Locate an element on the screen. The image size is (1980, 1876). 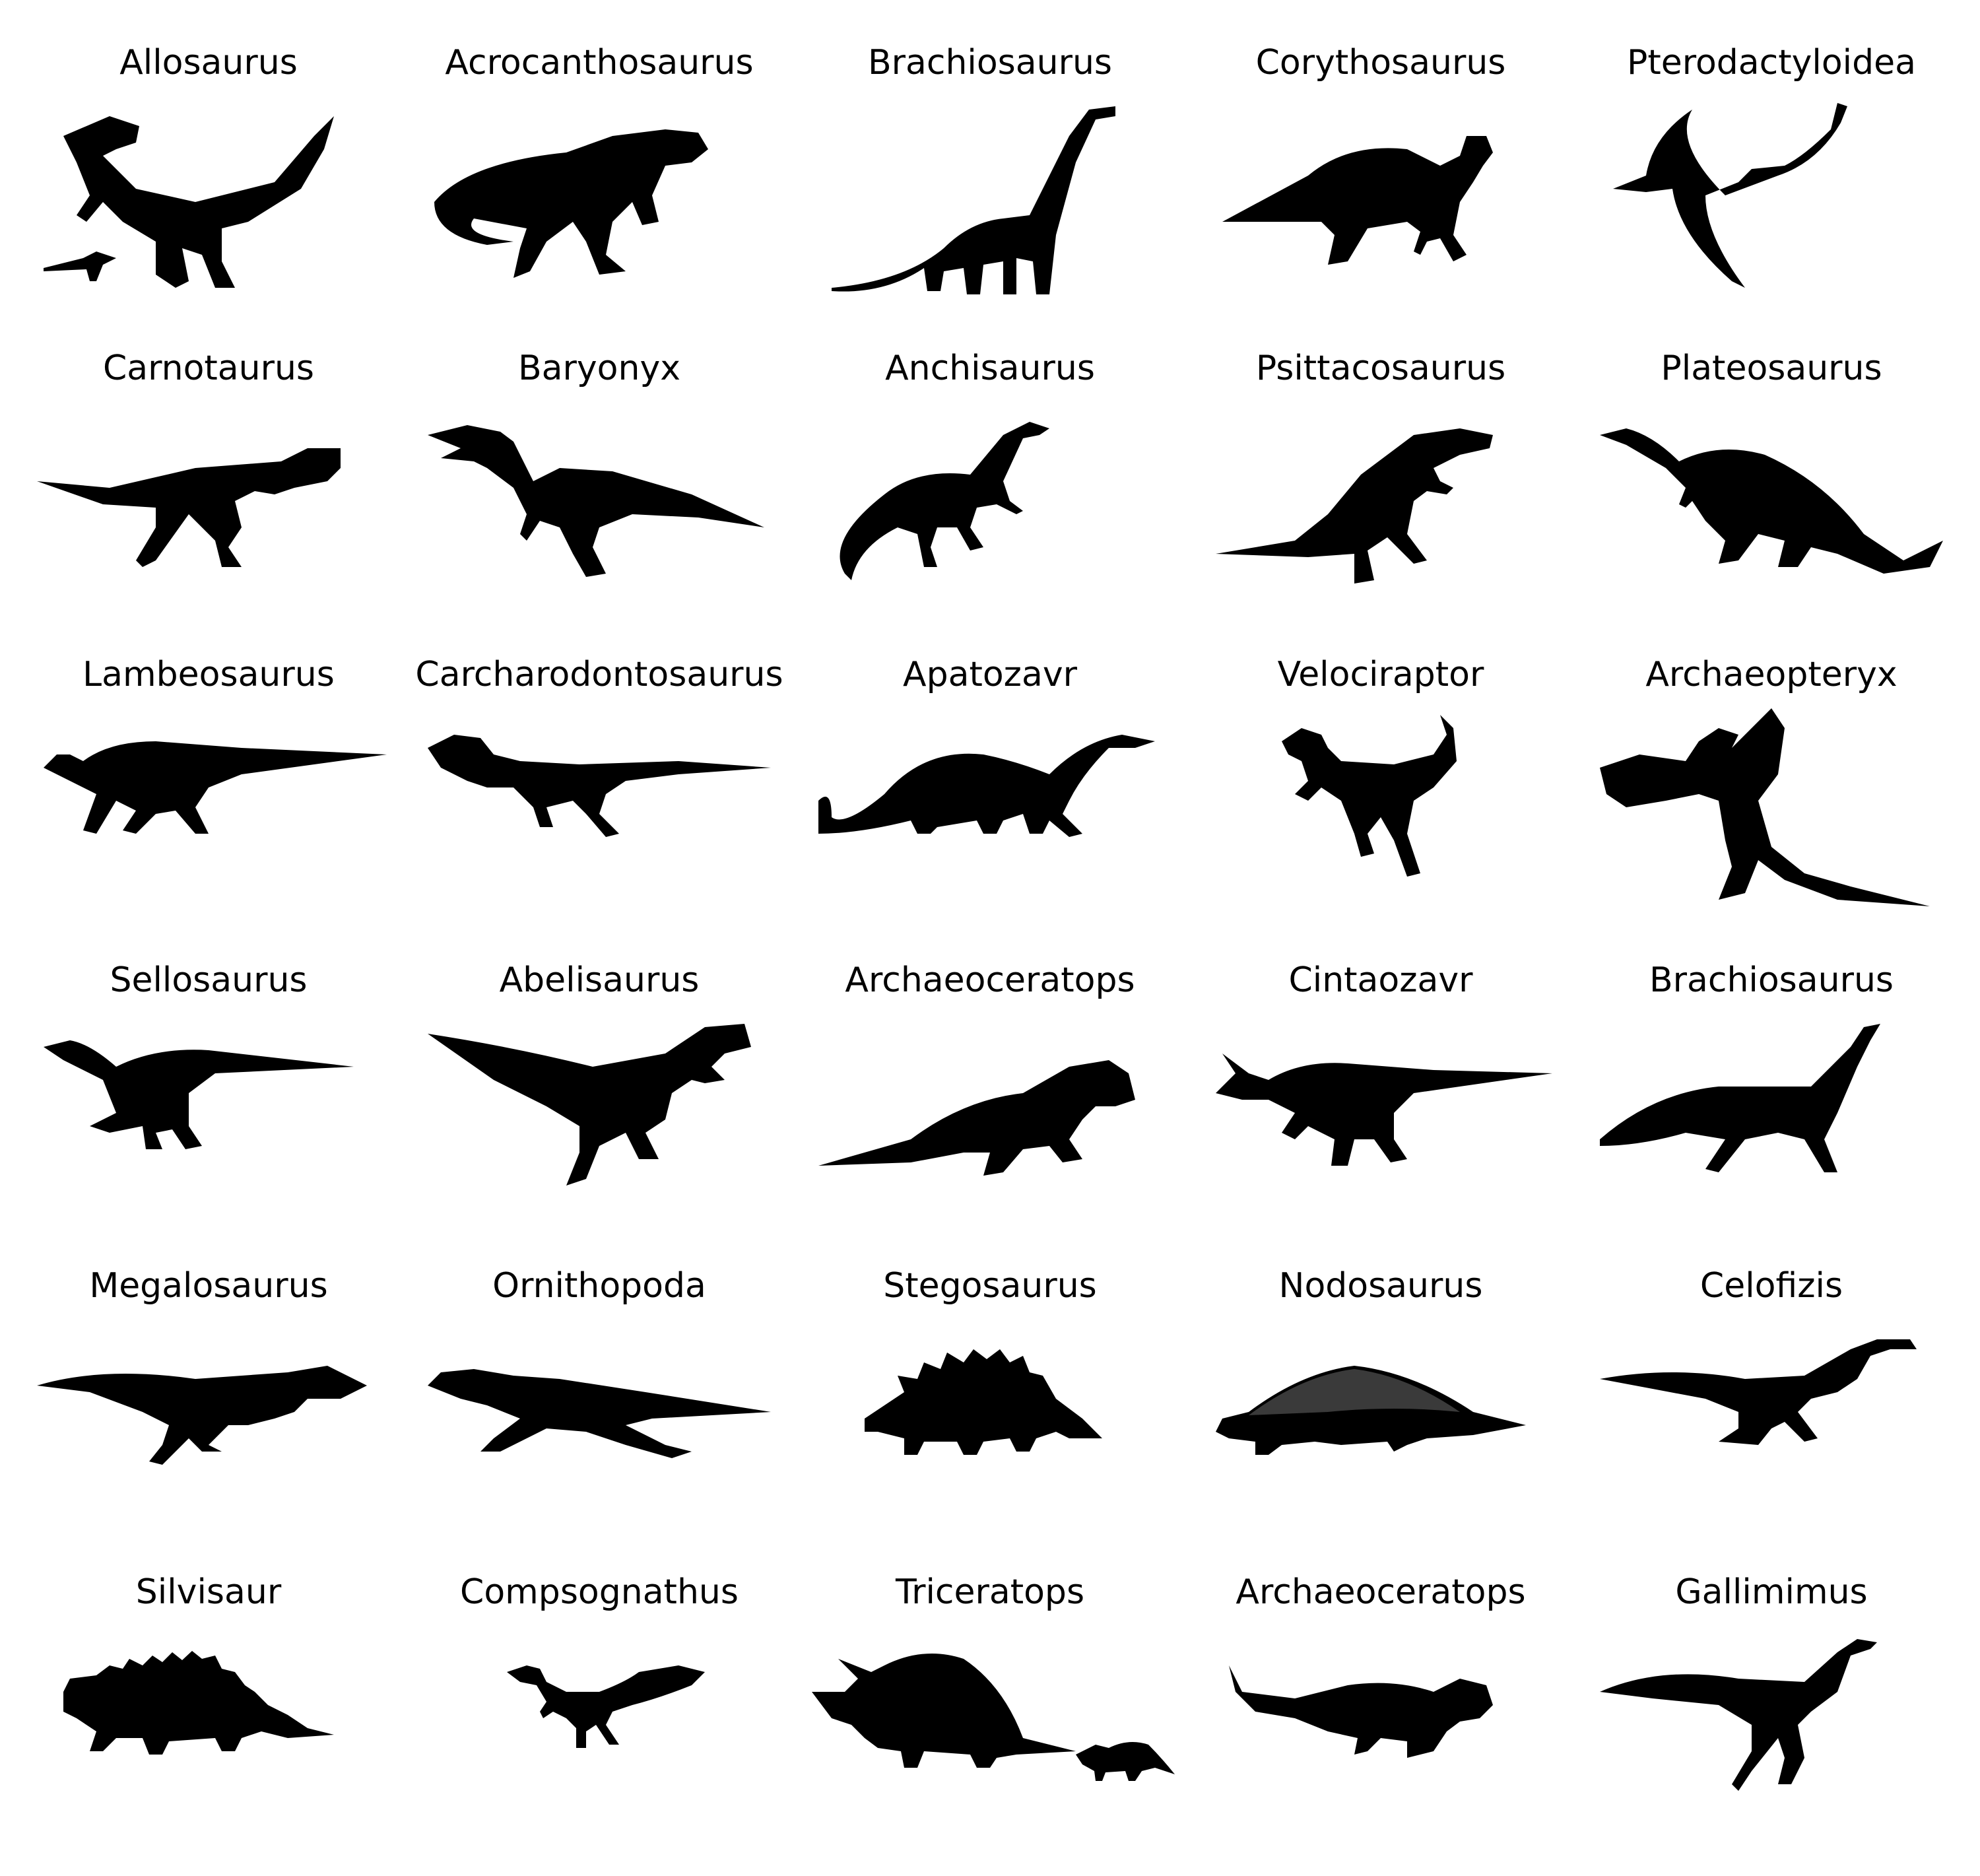
dinosaur-label: Archaeopteryx is located at coordinates (1771, 674).